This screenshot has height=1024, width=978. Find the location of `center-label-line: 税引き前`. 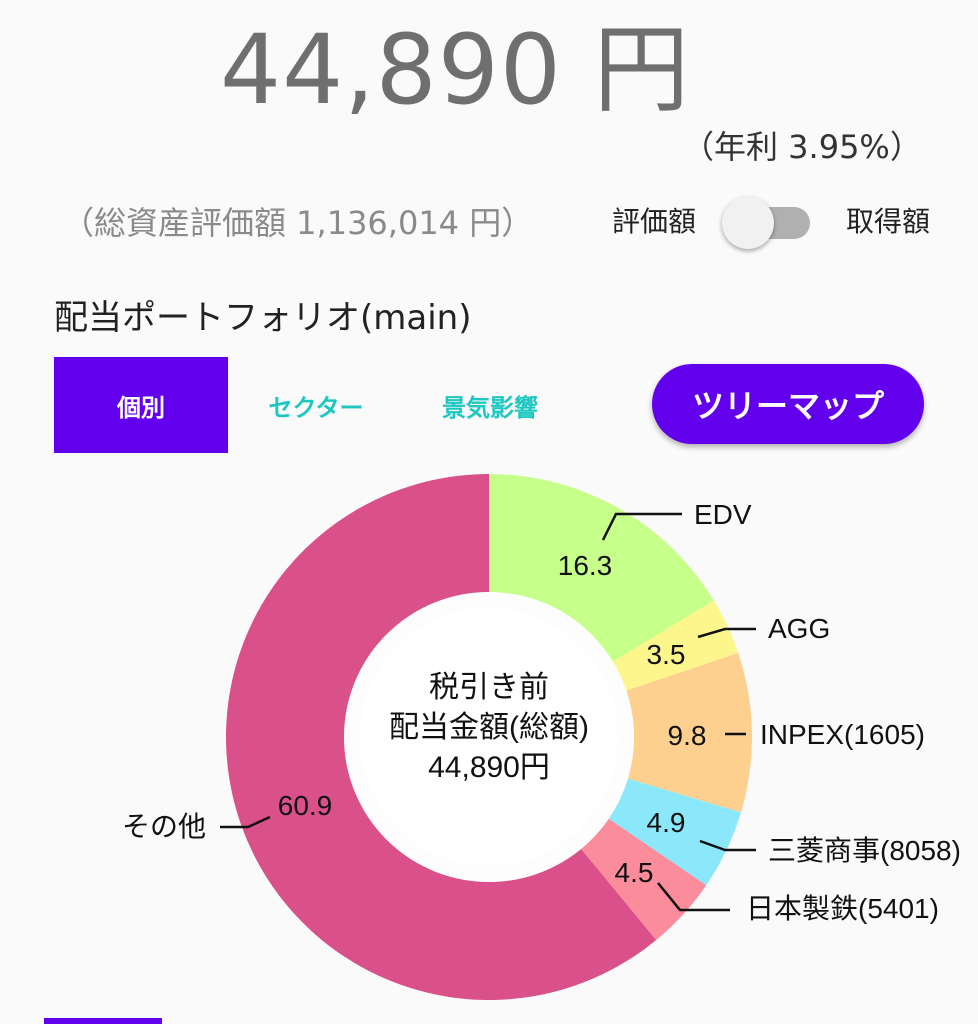

center-label-line: 税引き前 is located at coordinates (489, 687).